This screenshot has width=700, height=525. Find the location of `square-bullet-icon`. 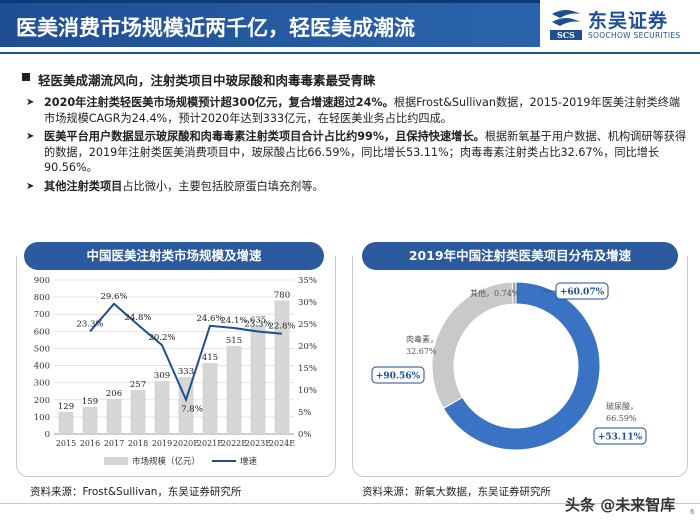

square-bullet-icon is located at coordinates (26, 77).